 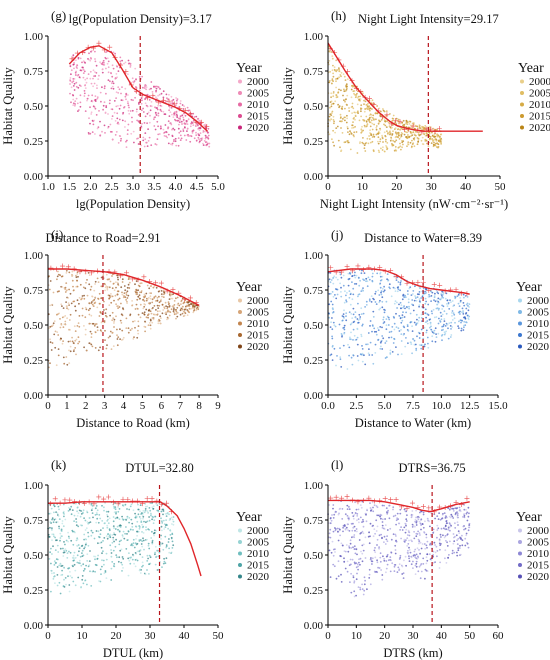 I want to click on y-axis-title: Habitat Quality, so click(x=8, y=325).